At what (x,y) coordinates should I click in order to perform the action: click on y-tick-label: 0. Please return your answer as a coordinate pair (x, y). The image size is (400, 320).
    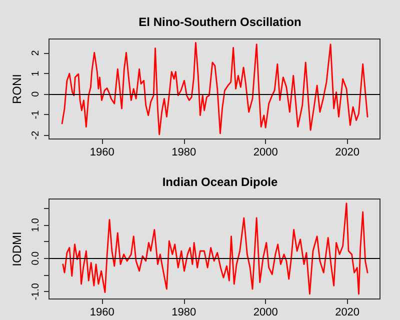
    Looking at the image, I should click on (36, 93).